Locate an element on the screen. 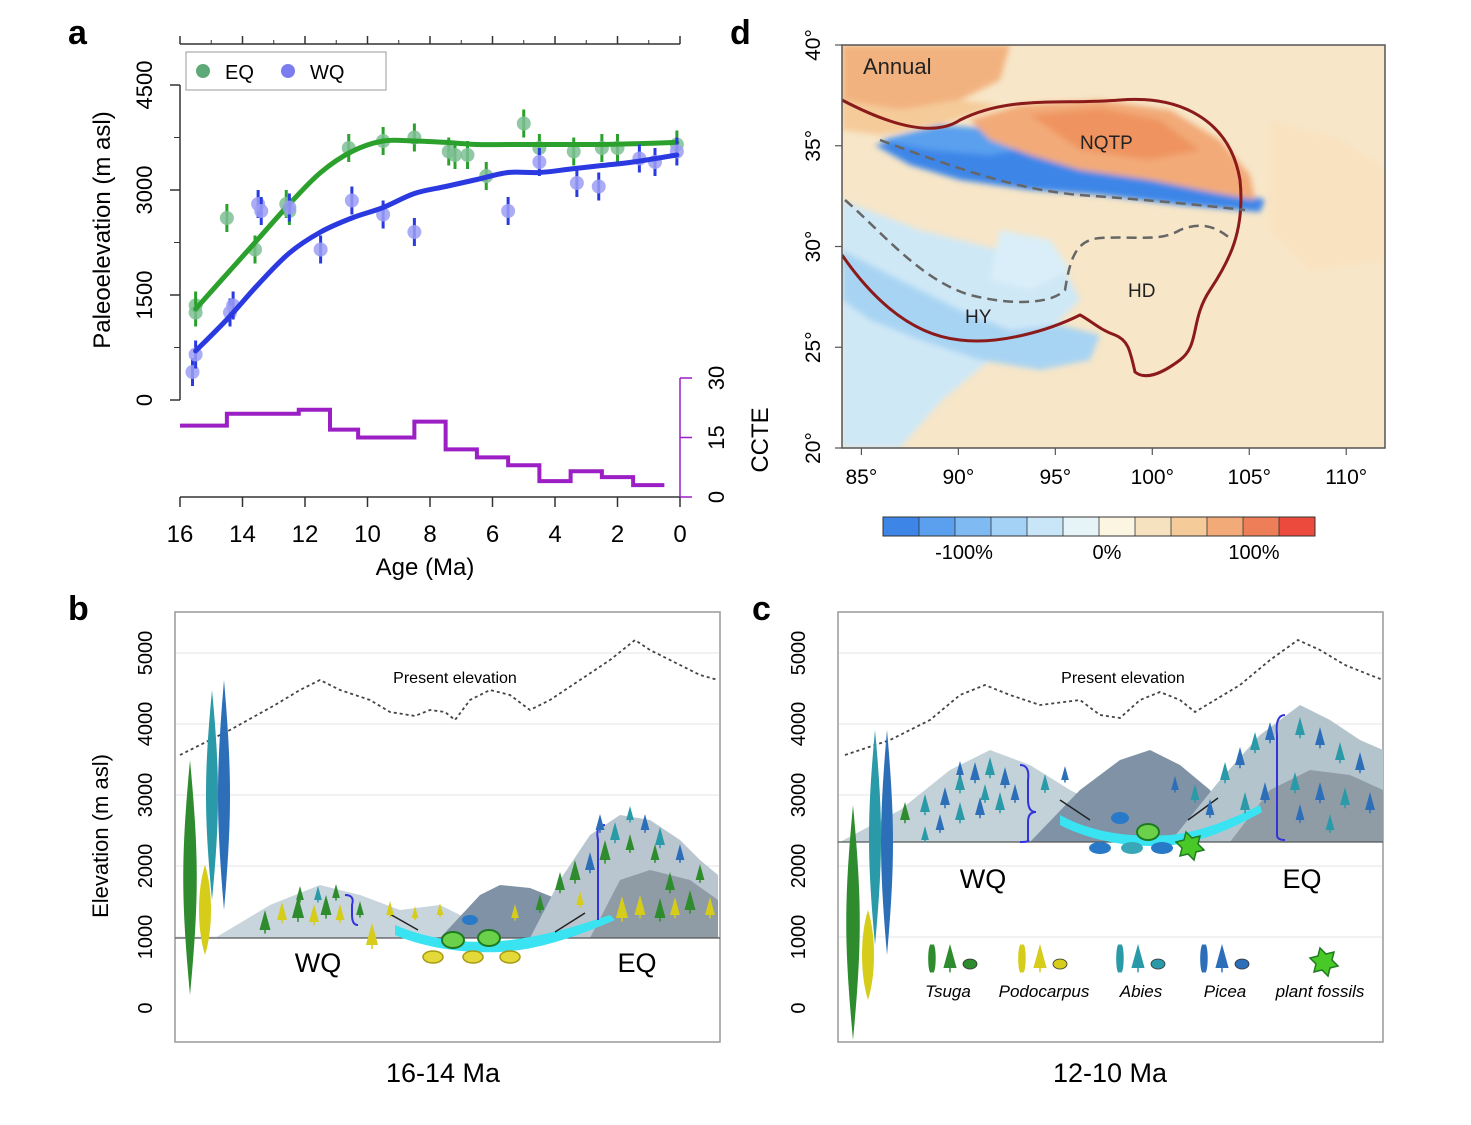 This screenshot has height=1125, width=1471. map-x-tick-label: 105° is located at coordinates (1249, 477).